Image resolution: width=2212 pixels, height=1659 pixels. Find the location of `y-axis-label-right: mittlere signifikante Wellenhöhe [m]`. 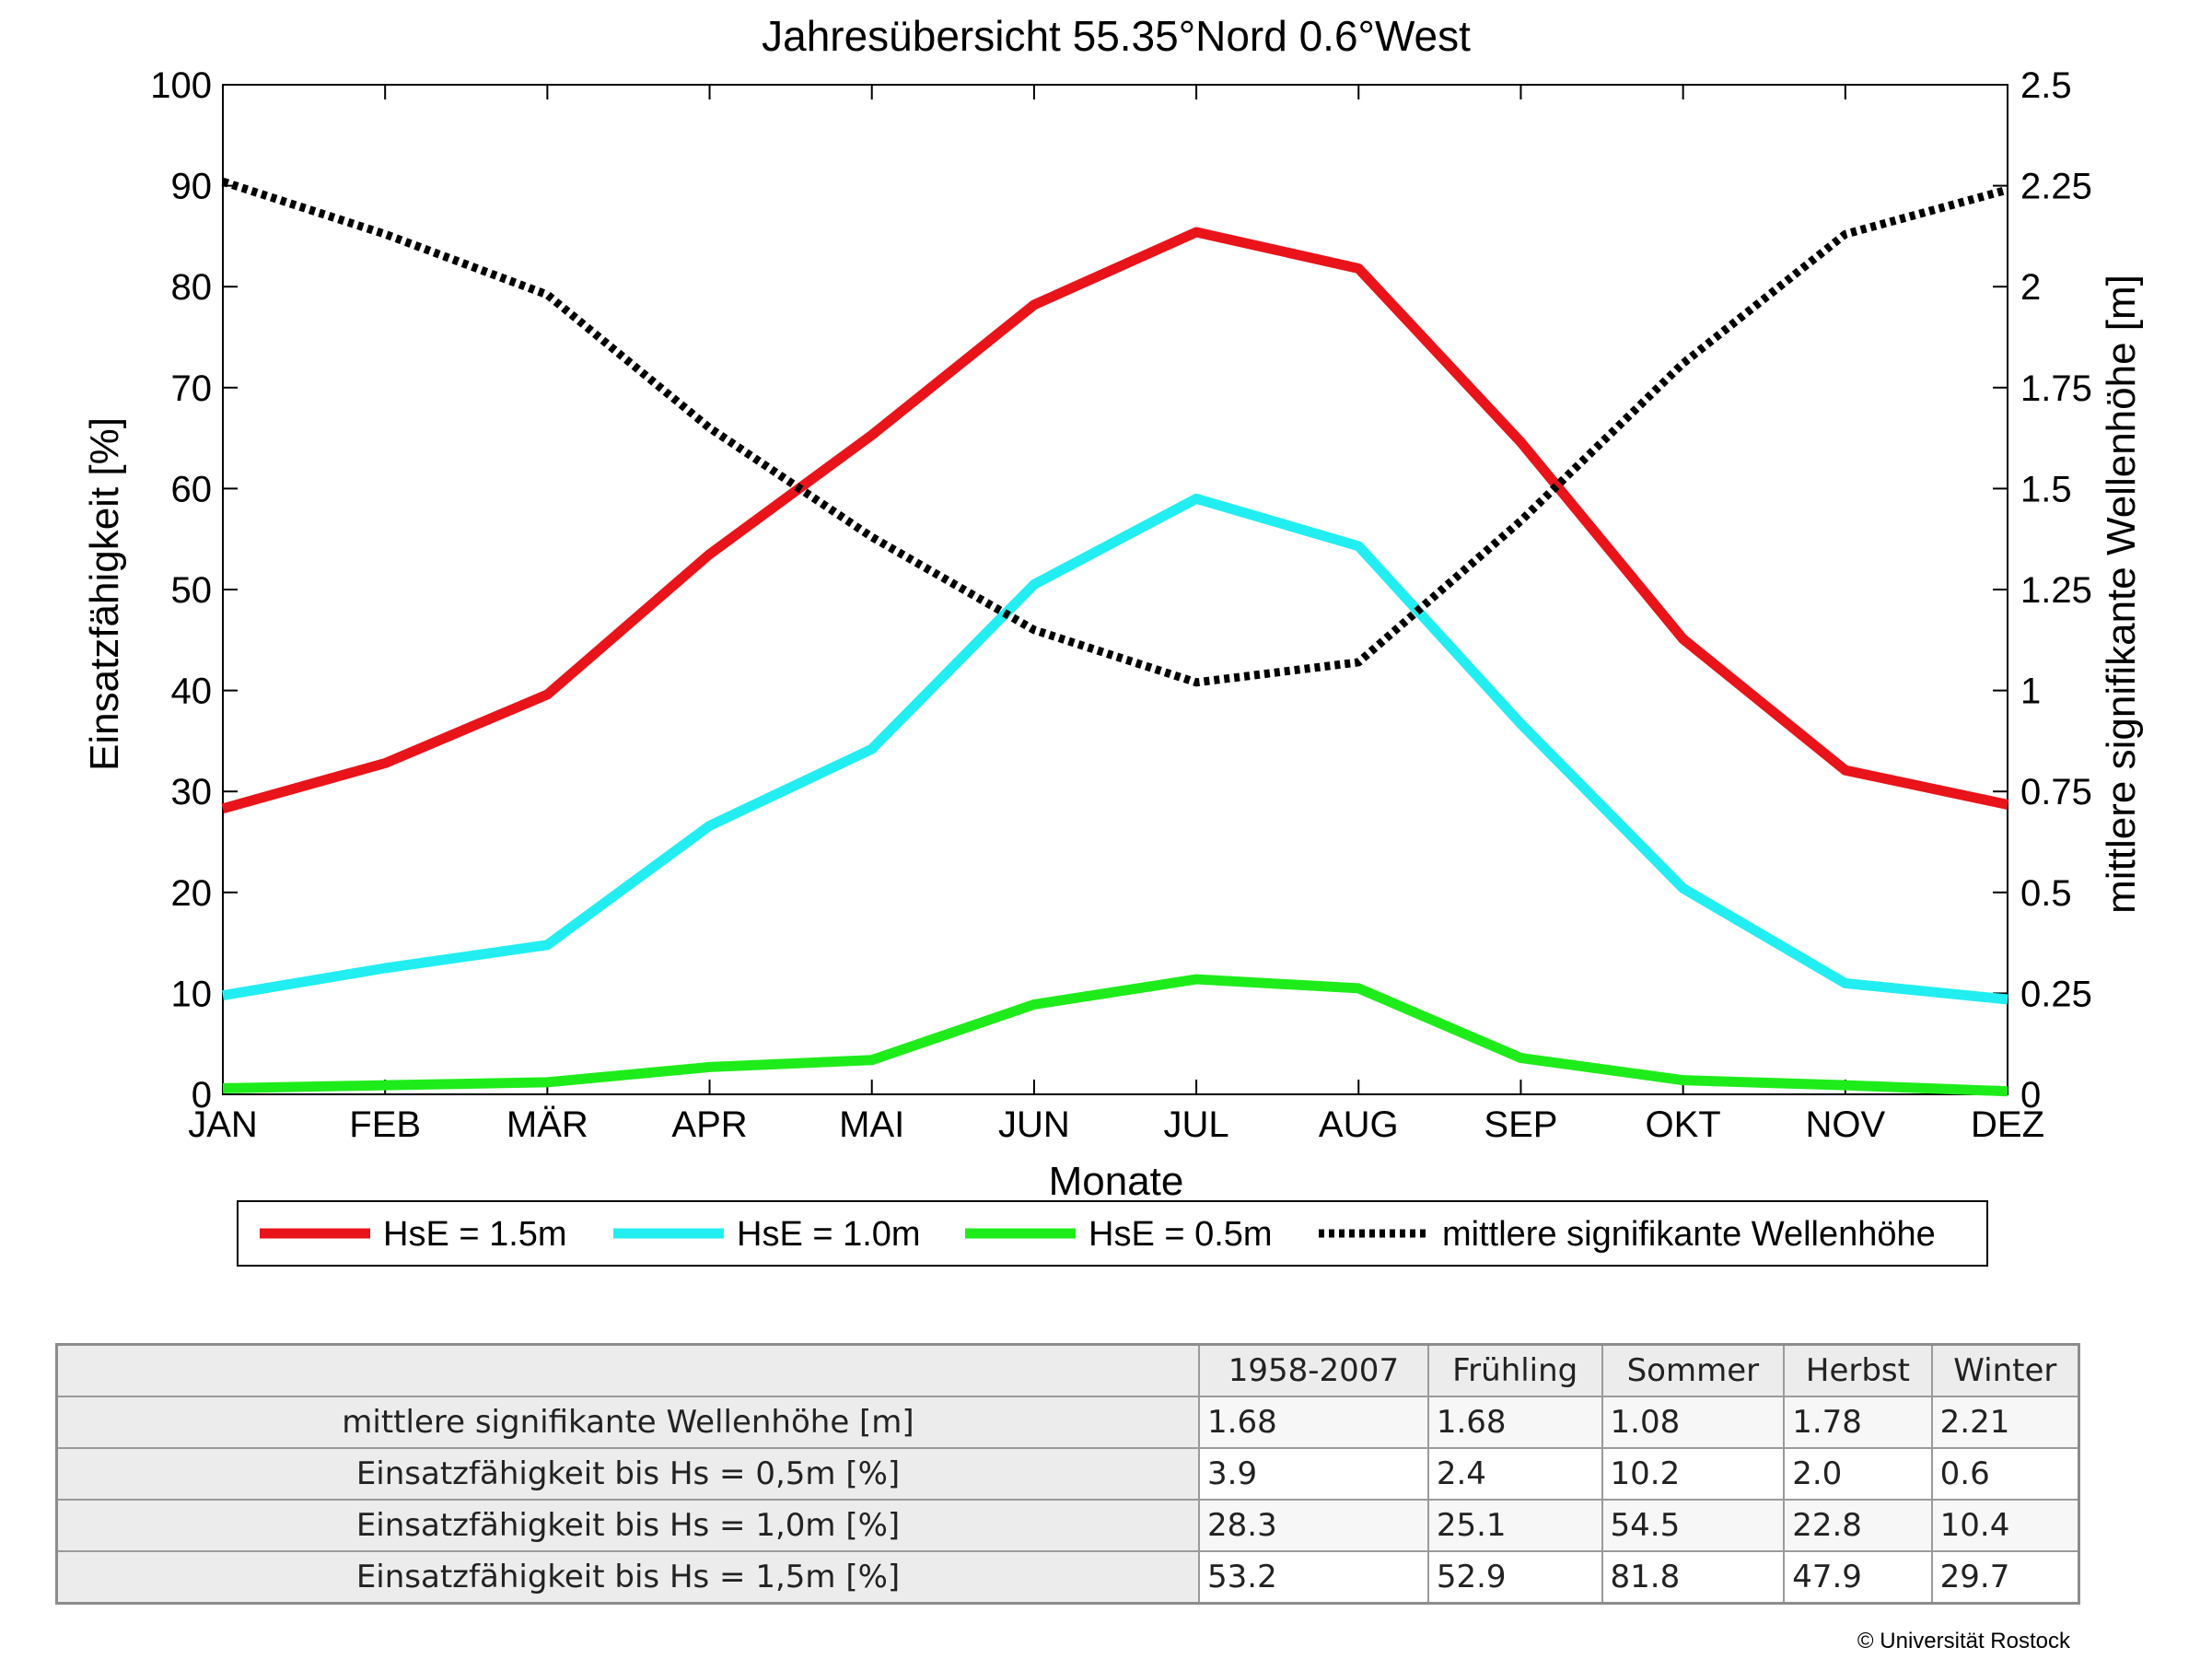

y-axis-label-right: mittlere signifikante Wellenhöhe [m] is located at coordinates (2121, 594).